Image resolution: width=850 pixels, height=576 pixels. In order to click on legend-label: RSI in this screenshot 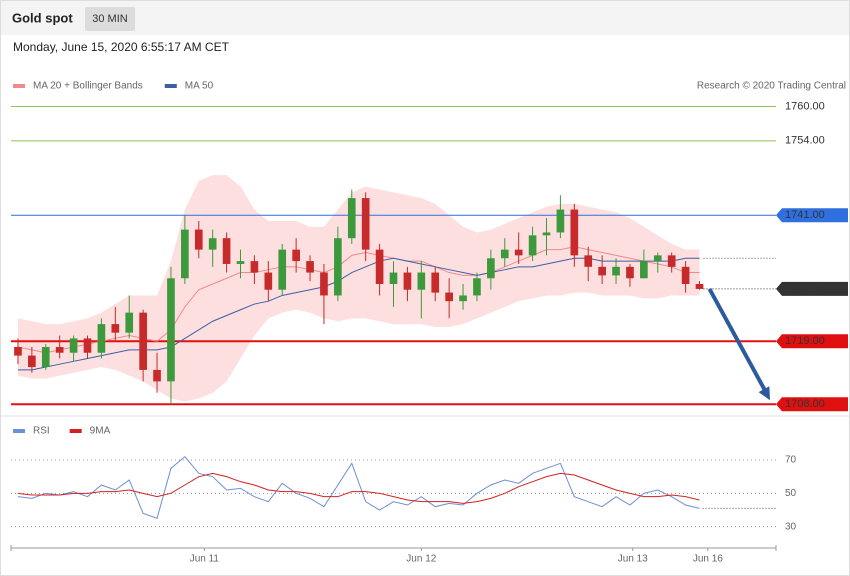, I will do `click(41, 431)`.